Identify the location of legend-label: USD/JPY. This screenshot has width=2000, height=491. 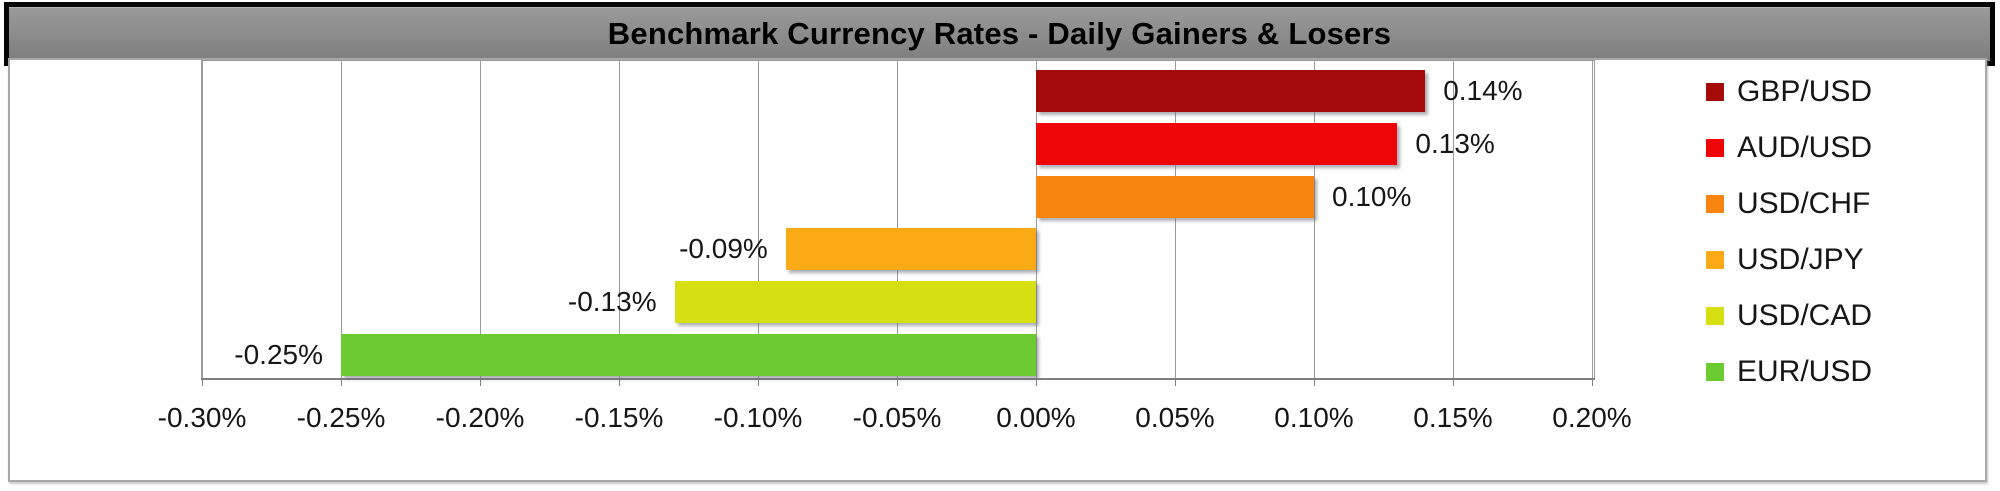
(1800, 259).